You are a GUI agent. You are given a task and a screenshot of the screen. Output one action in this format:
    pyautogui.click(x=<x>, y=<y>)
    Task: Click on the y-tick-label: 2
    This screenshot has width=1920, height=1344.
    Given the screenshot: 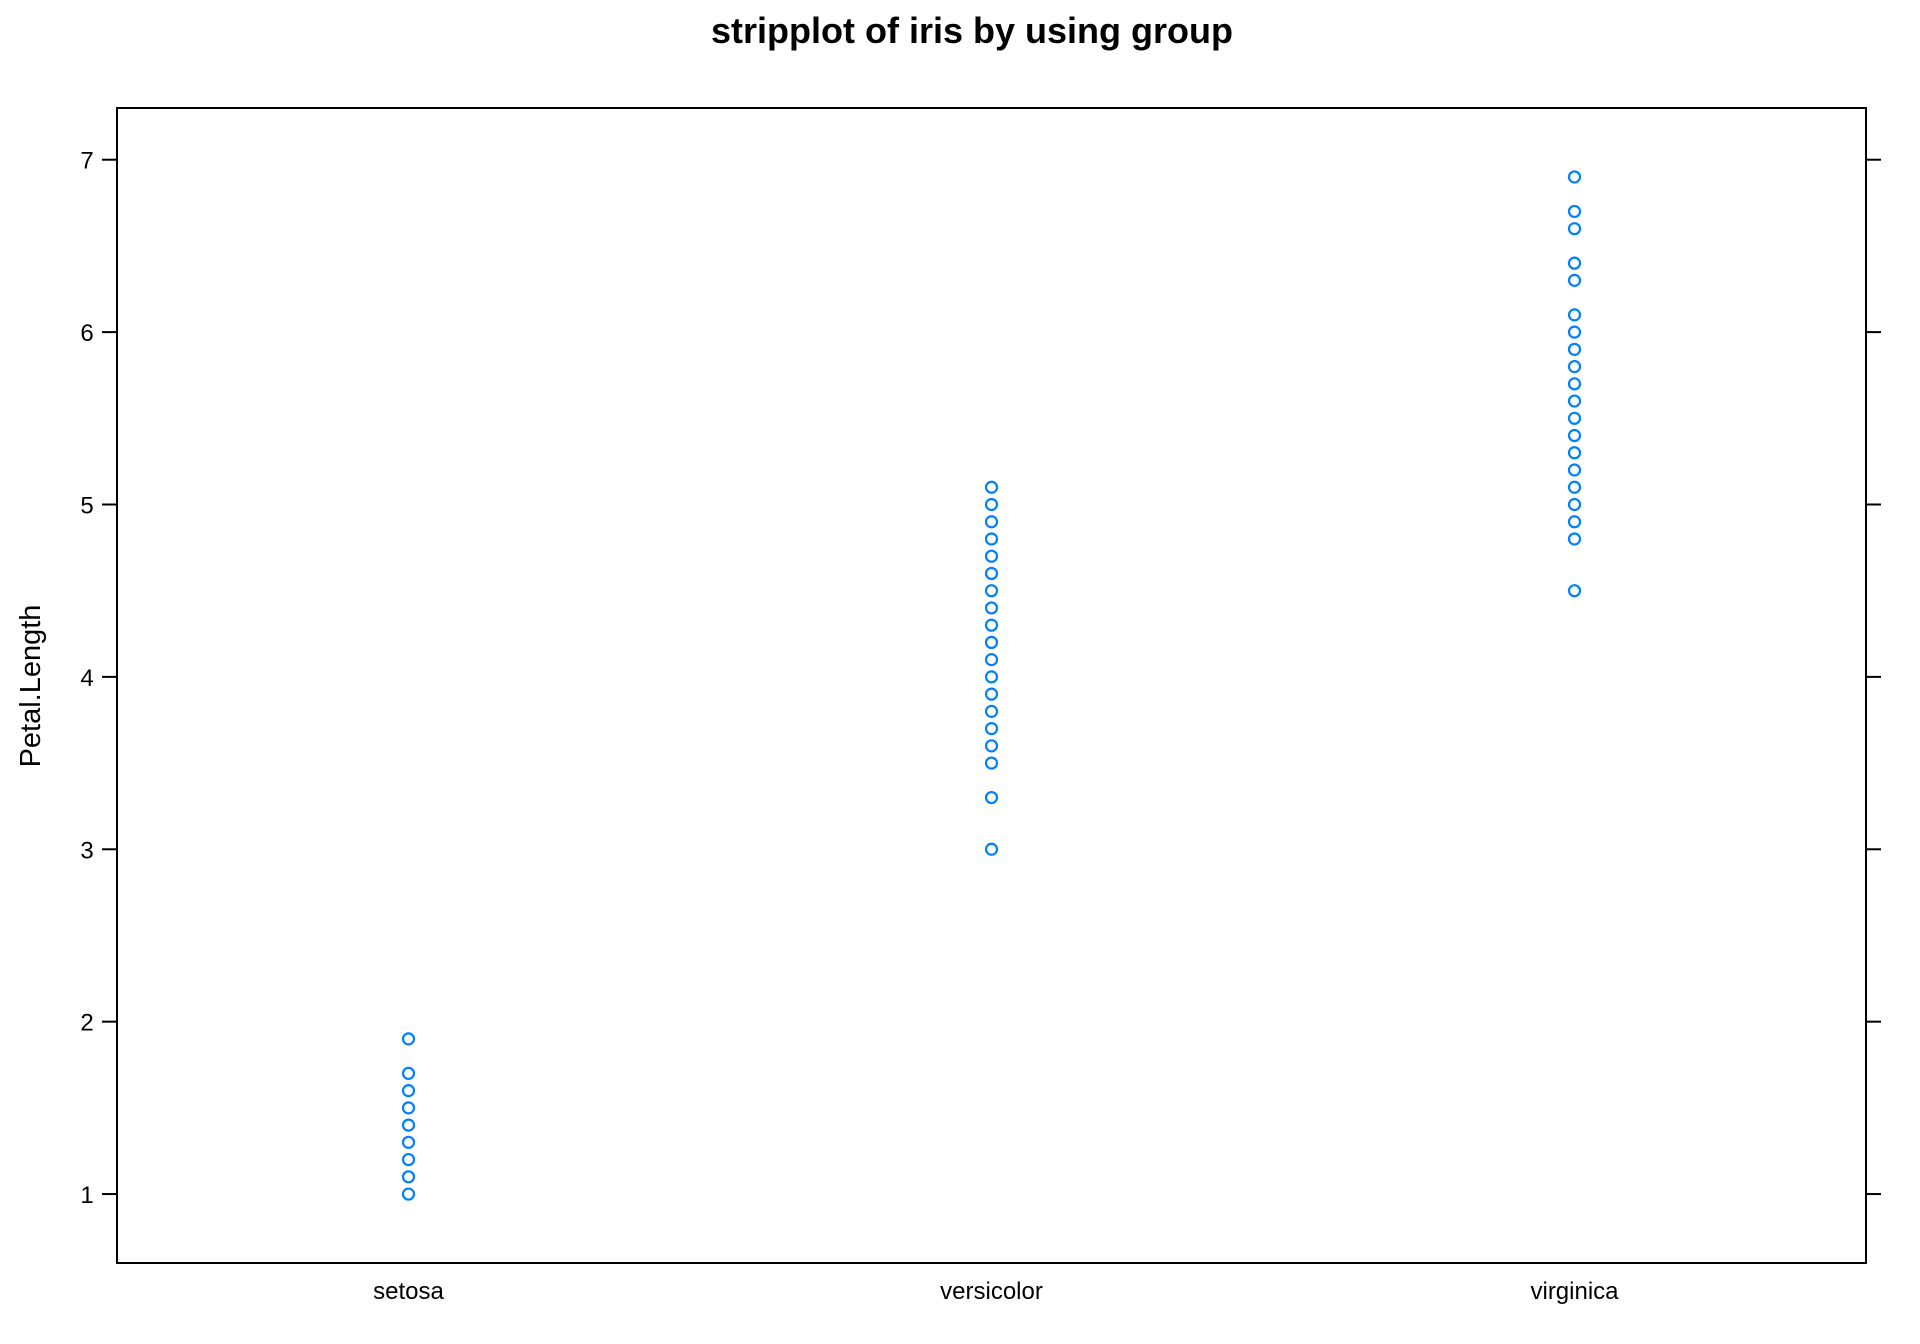 What is the action you would take?
    pyautogui.click(x=86, y=1023)
    